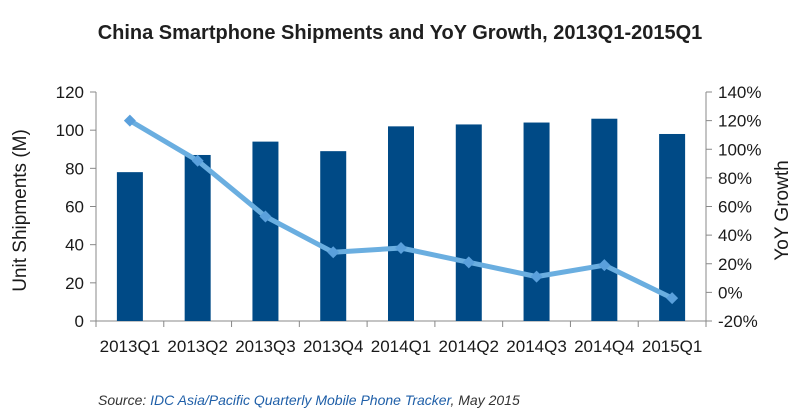 Image resolution: width=800 pixels, height=419 pixels. I want to click on source-date: , May 2015, so click(485, 400).